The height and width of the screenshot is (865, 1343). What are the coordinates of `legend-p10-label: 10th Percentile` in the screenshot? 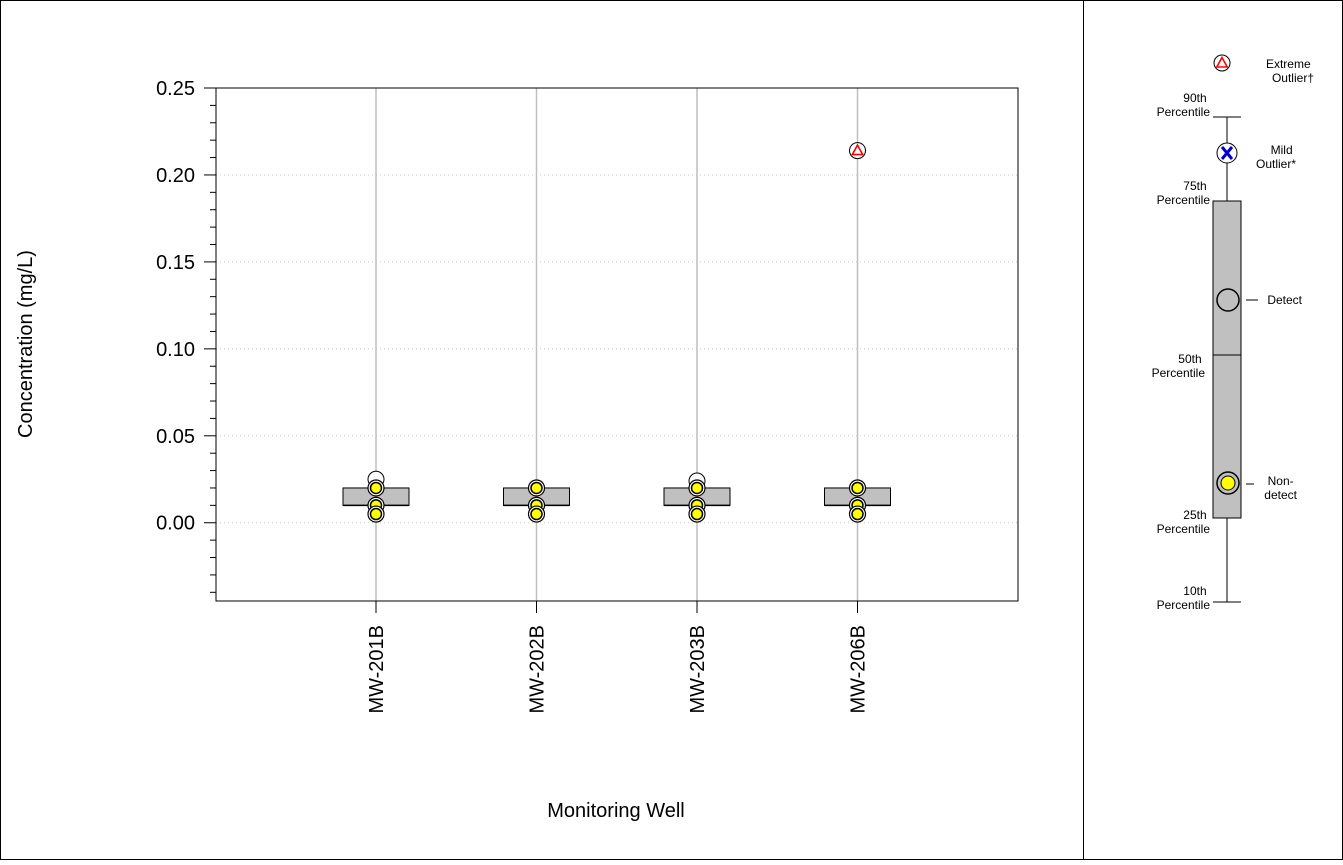 It's located at (1184, 598).